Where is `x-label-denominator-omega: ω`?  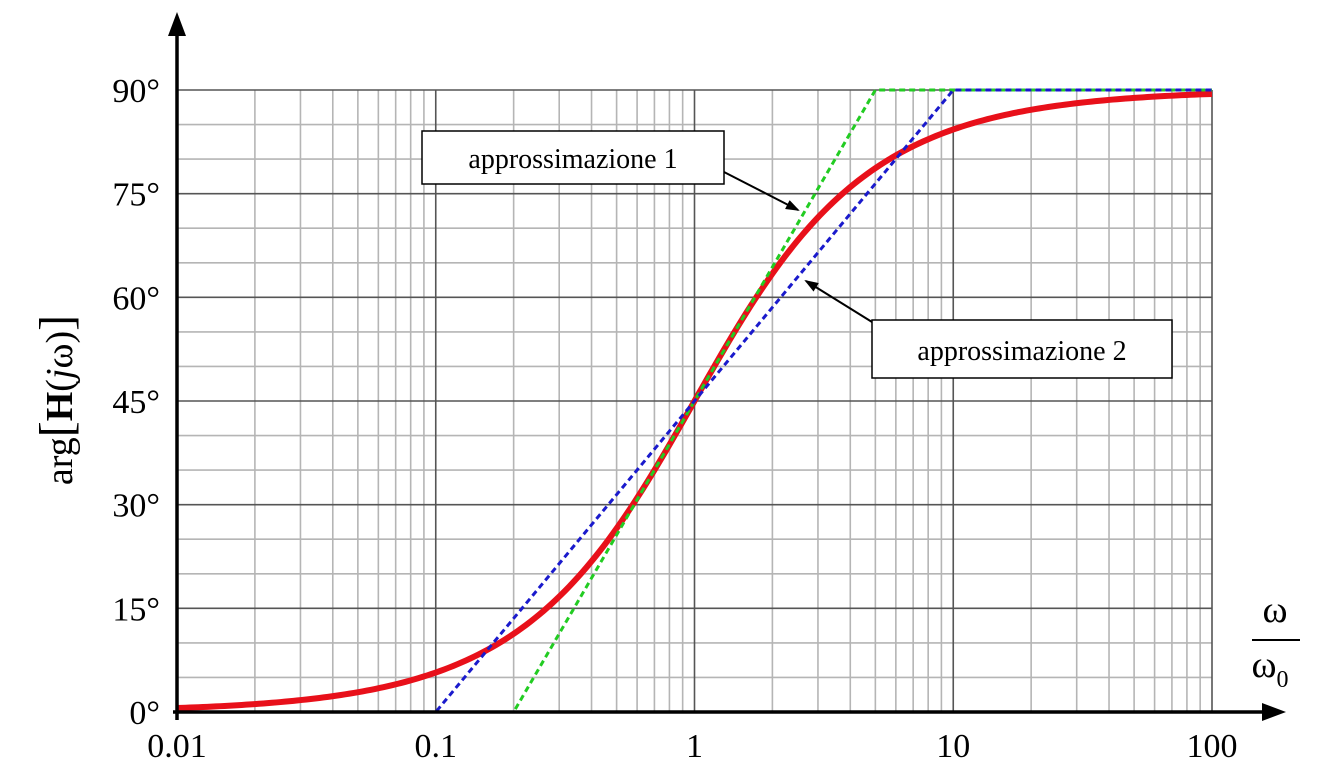 x-label-denominator-omega: ω is located at coordinates (1263, 665).